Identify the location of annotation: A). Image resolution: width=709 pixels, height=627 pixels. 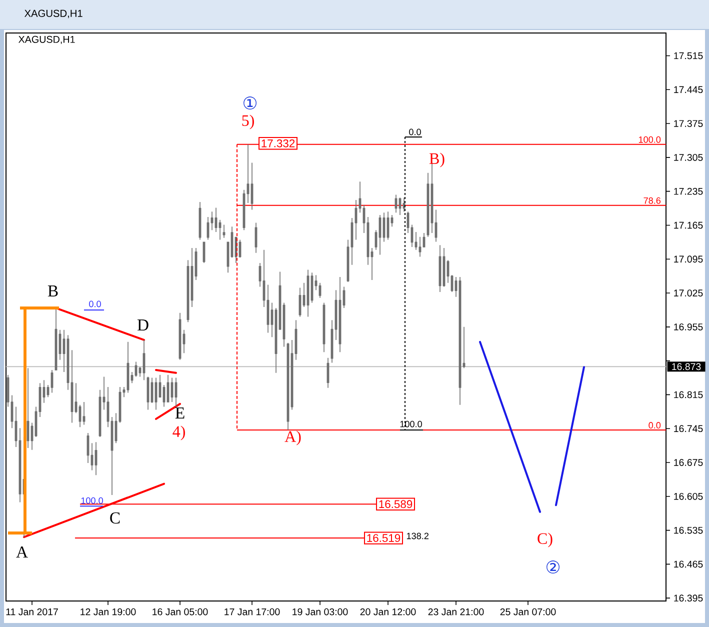
(292, 438).